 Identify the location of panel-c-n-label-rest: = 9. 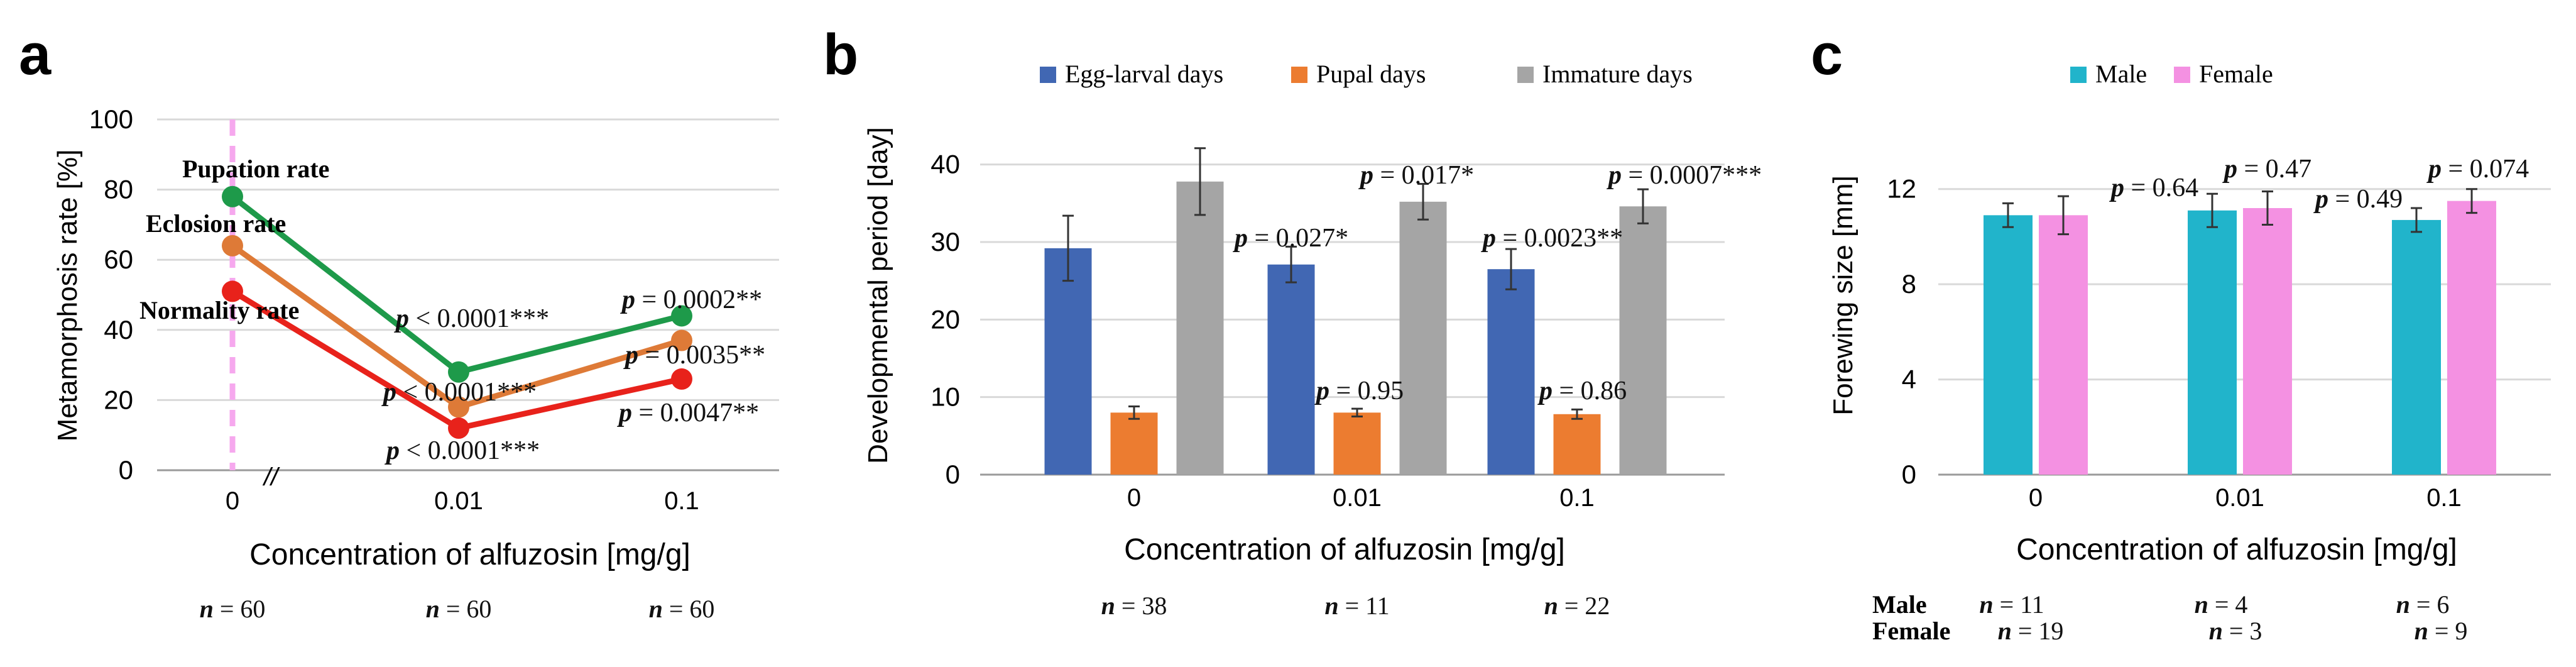
(2448, 631).